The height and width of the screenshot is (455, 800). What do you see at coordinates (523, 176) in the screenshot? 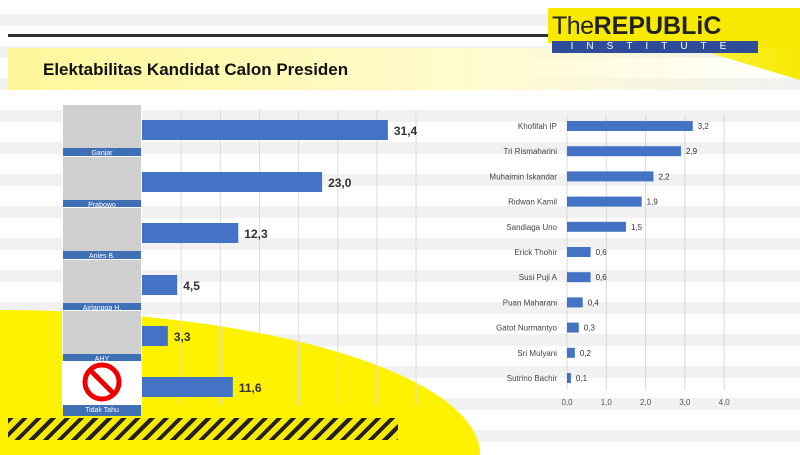
I see `category-label: Muhaimin Iskandar` at bounding box center [523, 176].